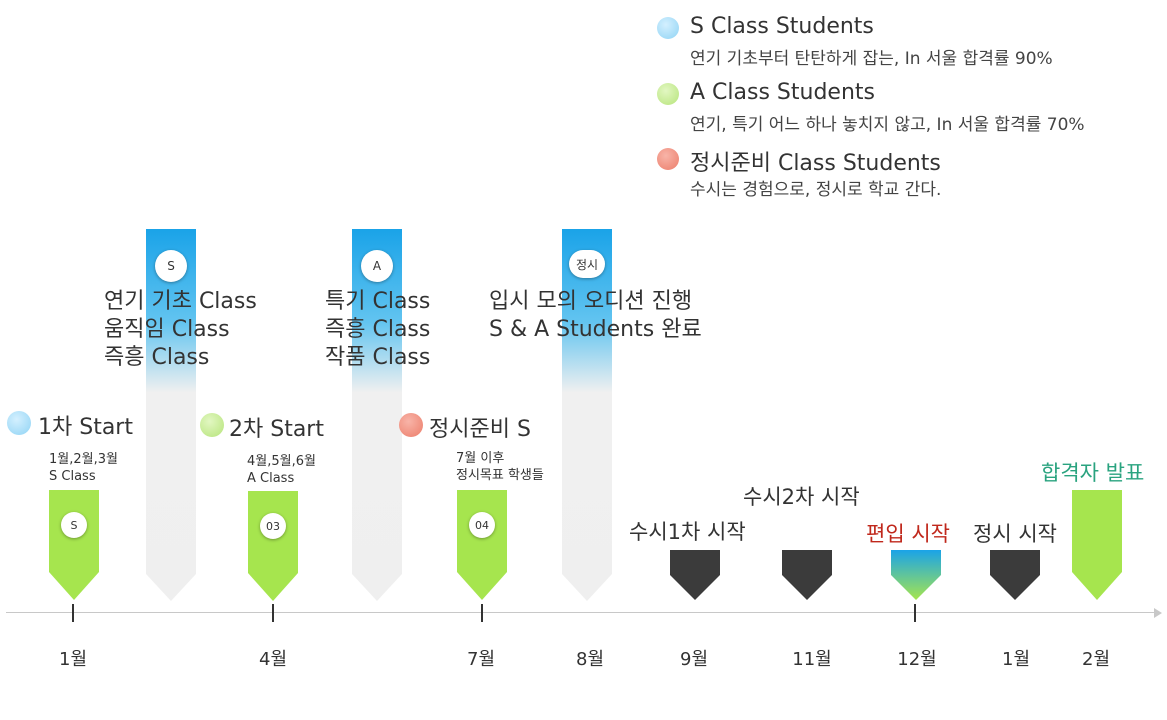 The width and height of the screenshot is (1167, 720). What do you see at coordinates (180, 301) in the screenshot?
I see `s-column-line-1: 연기 기초 Class` at bounding box center [180, 301].